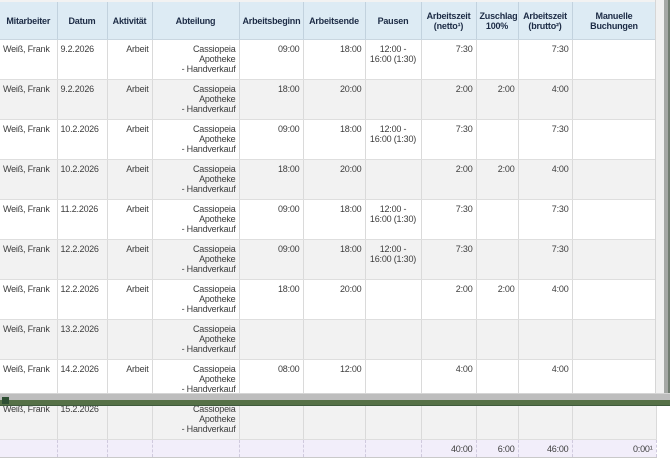 The width and height of the screenshot is (670, 458). I want to click on footer-cell-pausen, so click(393, 448).